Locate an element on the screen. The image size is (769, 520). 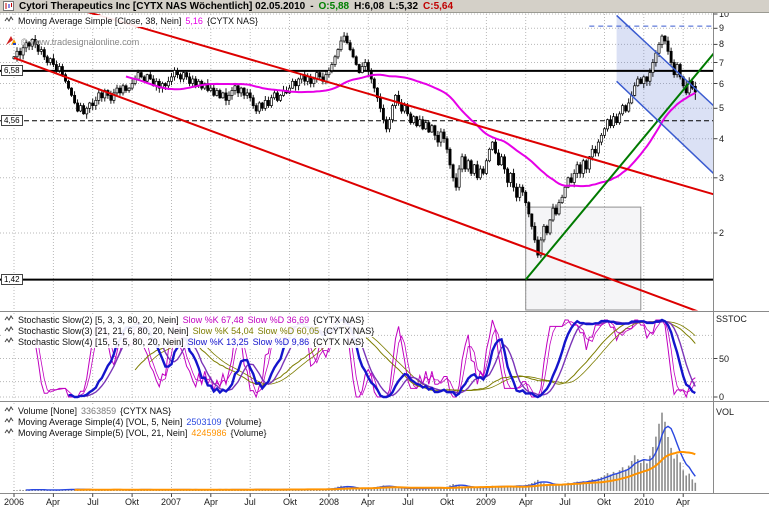
volume-panel-label: VOL is located at coordinates (725, 412).